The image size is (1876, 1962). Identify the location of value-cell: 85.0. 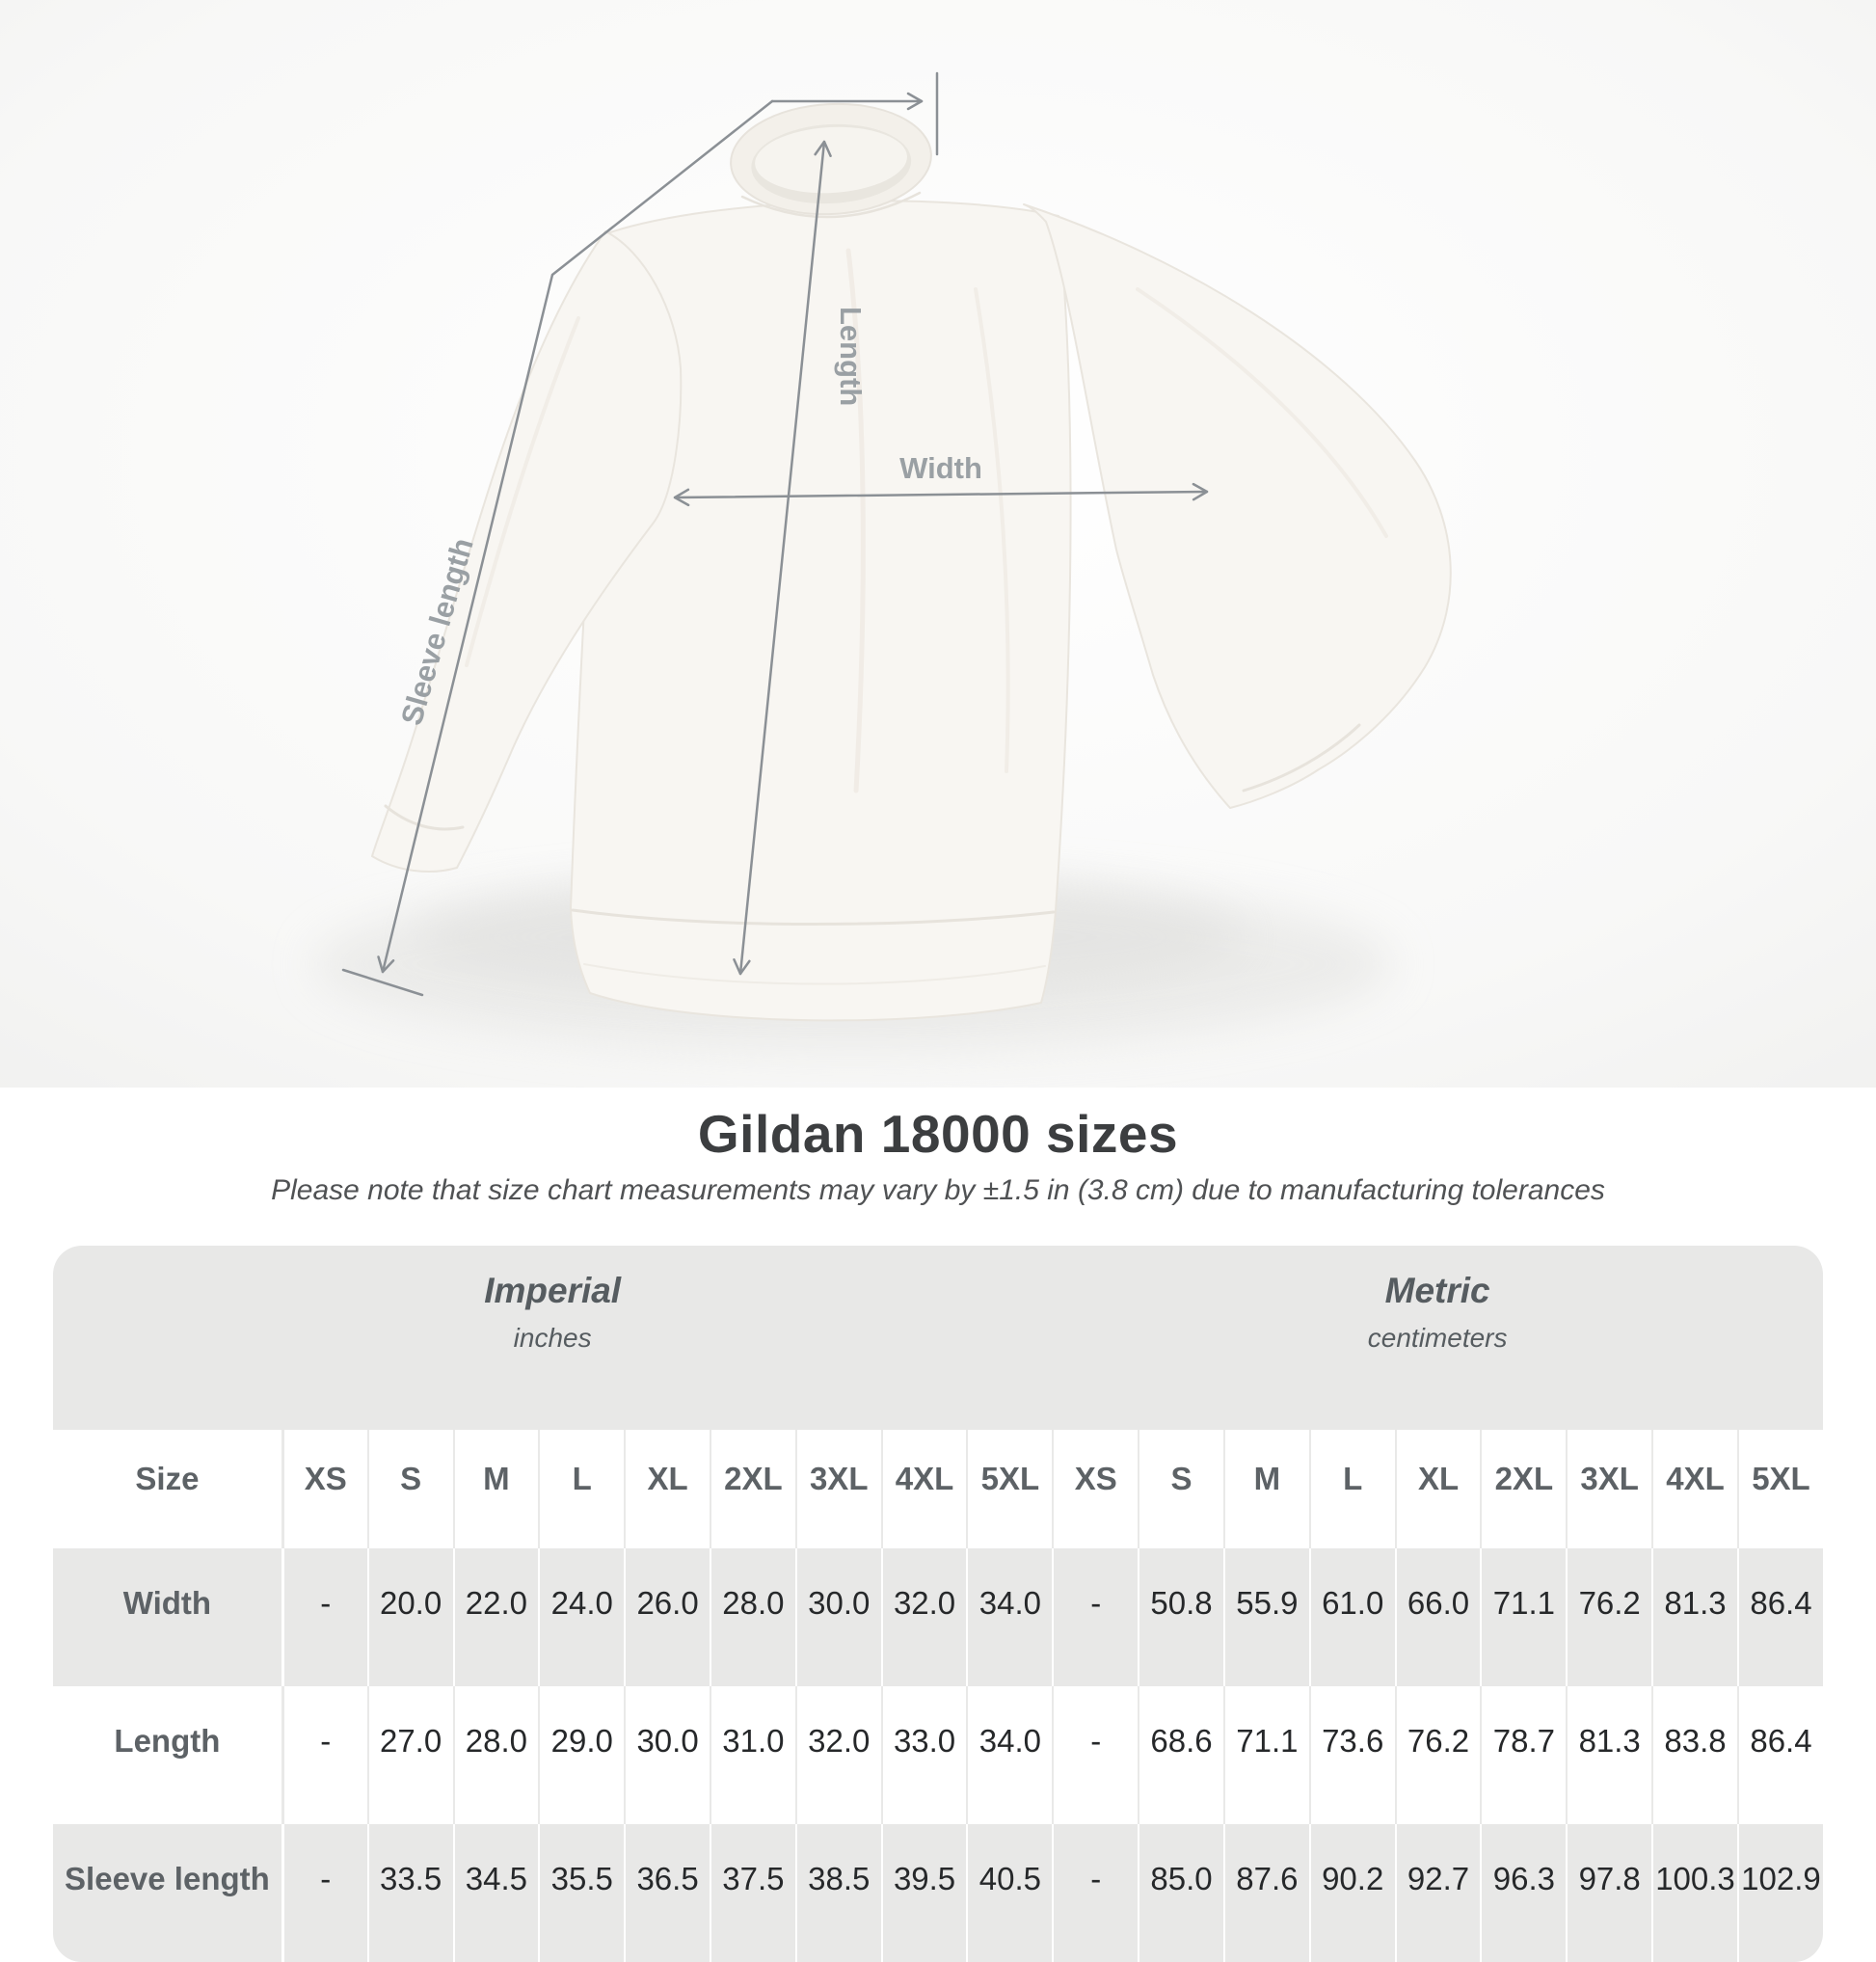
(1180, 1893).